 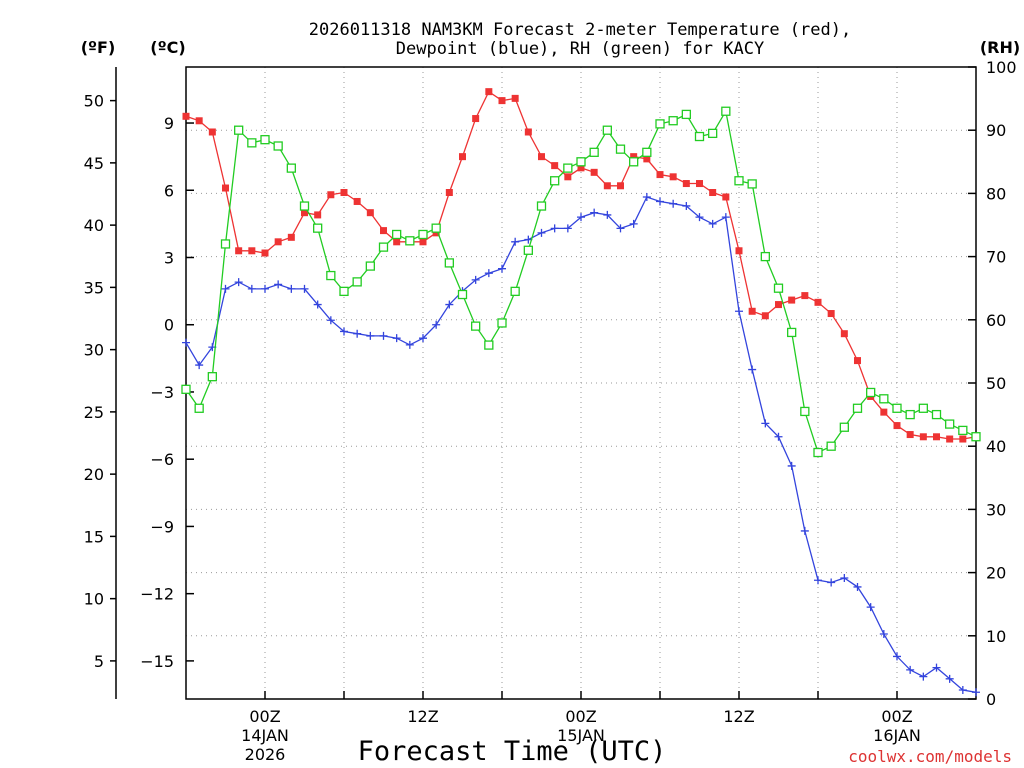 What do you see at coordinates (897, 735) in the screenshot?
I see `x-tick-date: 16JAN` at bounding box center [897, 735].